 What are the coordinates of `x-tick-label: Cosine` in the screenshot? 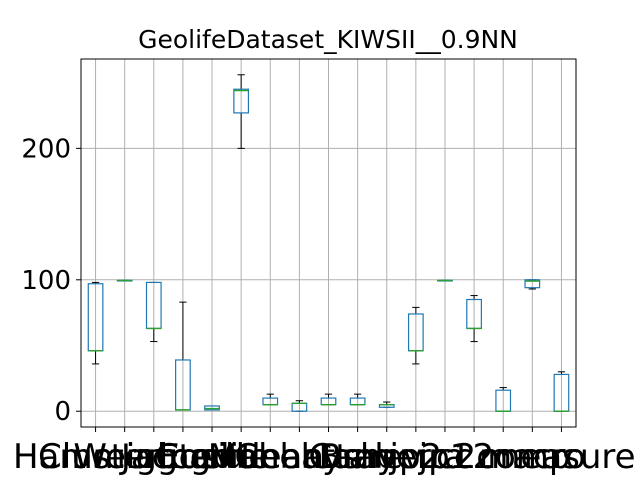 It's located at (212, 457).